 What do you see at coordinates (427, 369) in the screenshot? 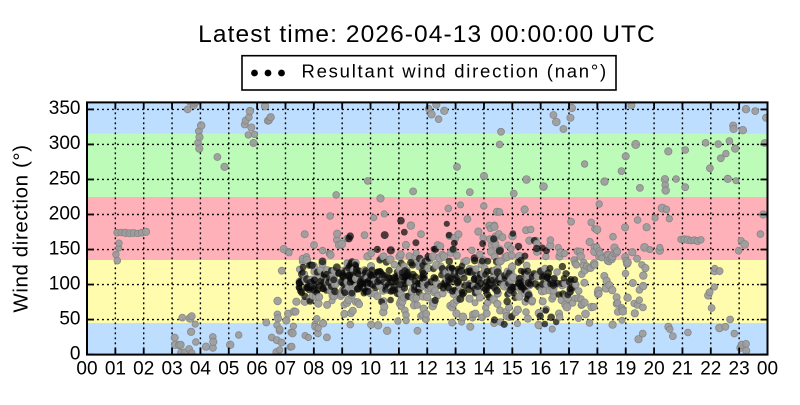
I see `svg-text: 12` at bounding box center [427, 369].